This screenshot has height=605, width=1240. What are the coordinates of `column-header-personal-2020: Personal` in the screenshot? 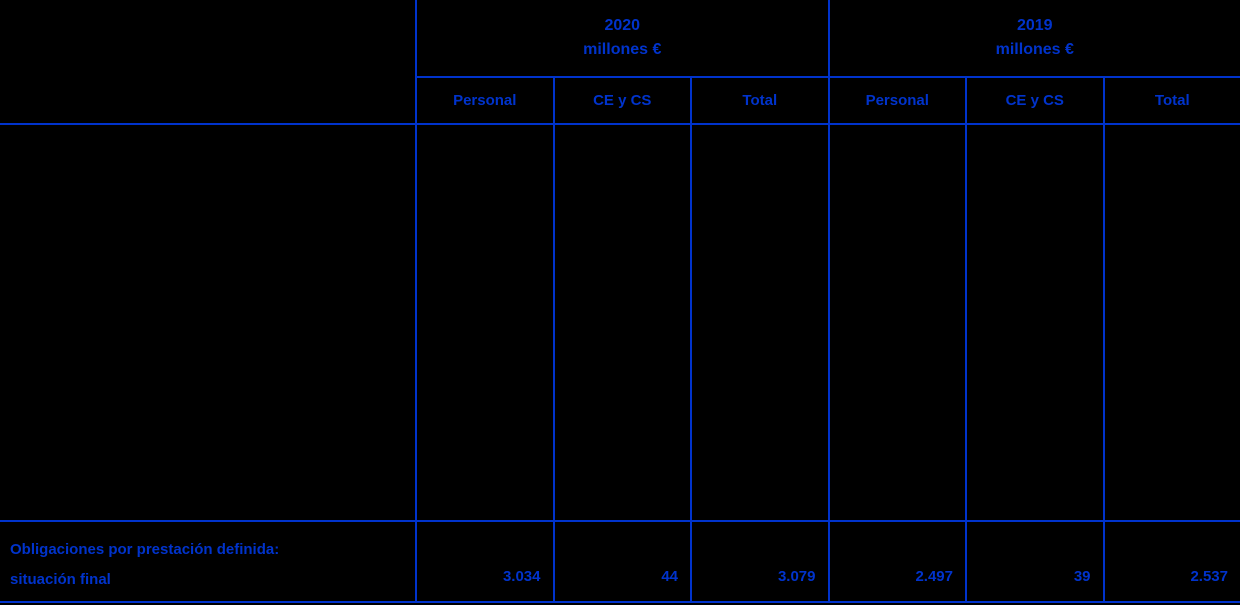 It's located at (484, 100).